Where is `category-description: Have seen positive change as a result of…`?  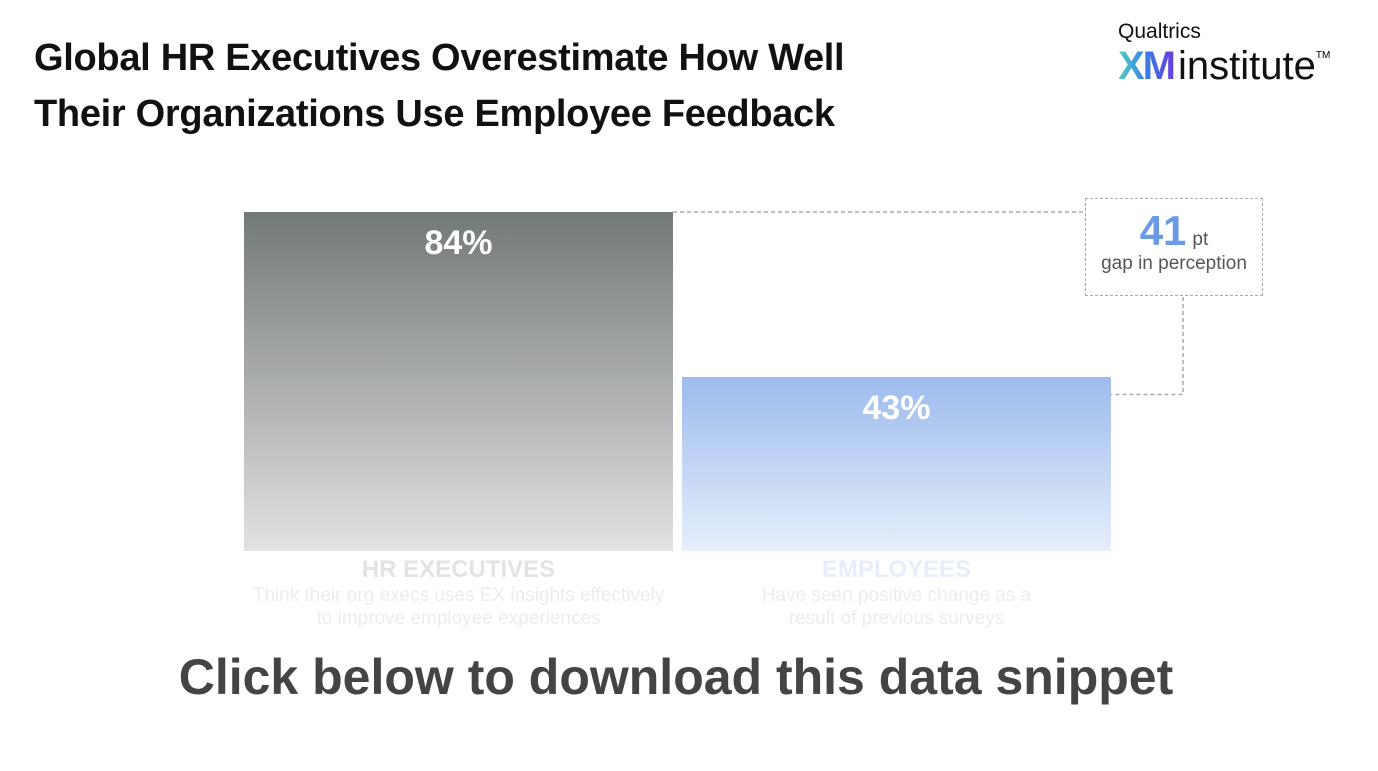
category-description: Have seen positive change as a result of… is located at coordinates (896, 607).